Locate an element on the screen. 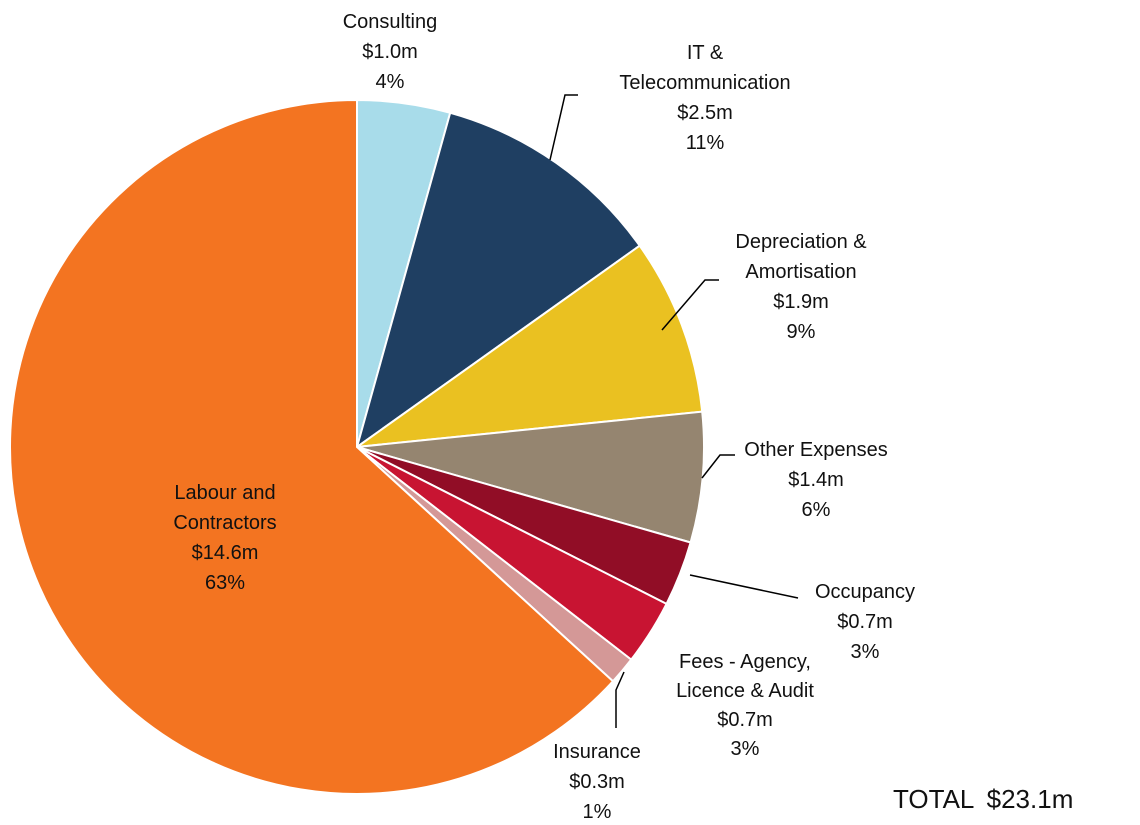 The width and height of the screenshot is (1140, 825). slice-category-line: Fees - Agency, is located at coordinates (745, 662).